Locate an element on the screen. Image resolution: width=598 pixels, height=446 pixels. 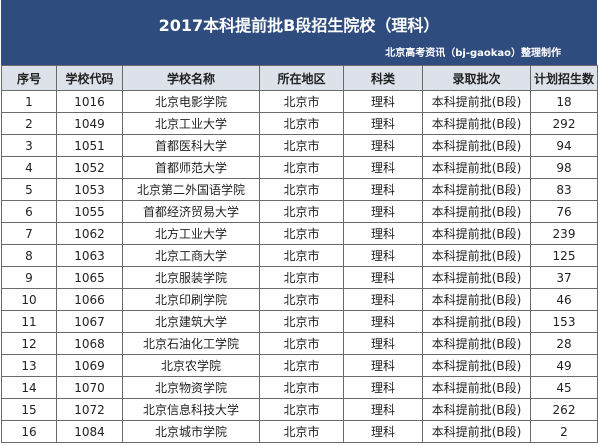
school-name-cell: 北京石油化工学院 is located at coordinates (191, 343).